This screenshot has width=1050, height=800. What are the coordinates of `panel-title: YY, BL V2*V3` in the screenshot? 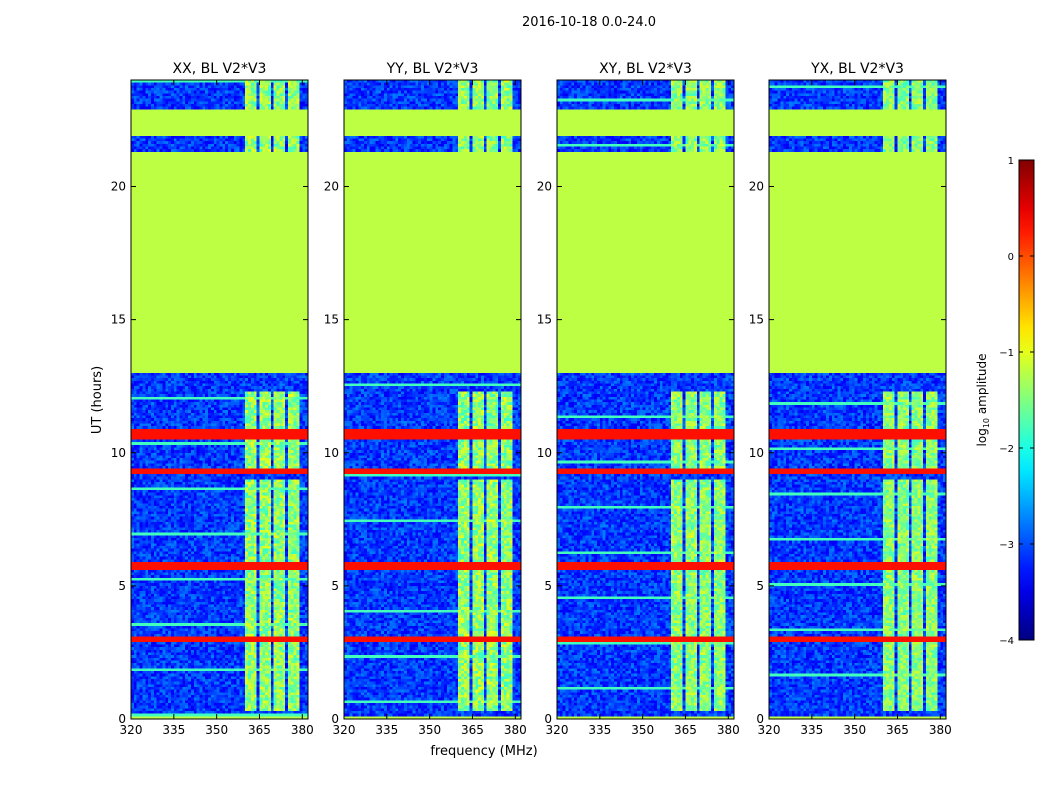 It's located at (432, 69).